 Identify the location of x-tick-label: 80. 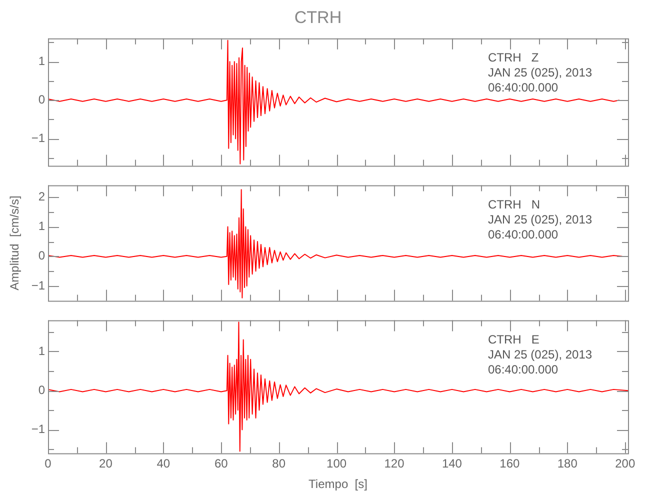
(279, 463).